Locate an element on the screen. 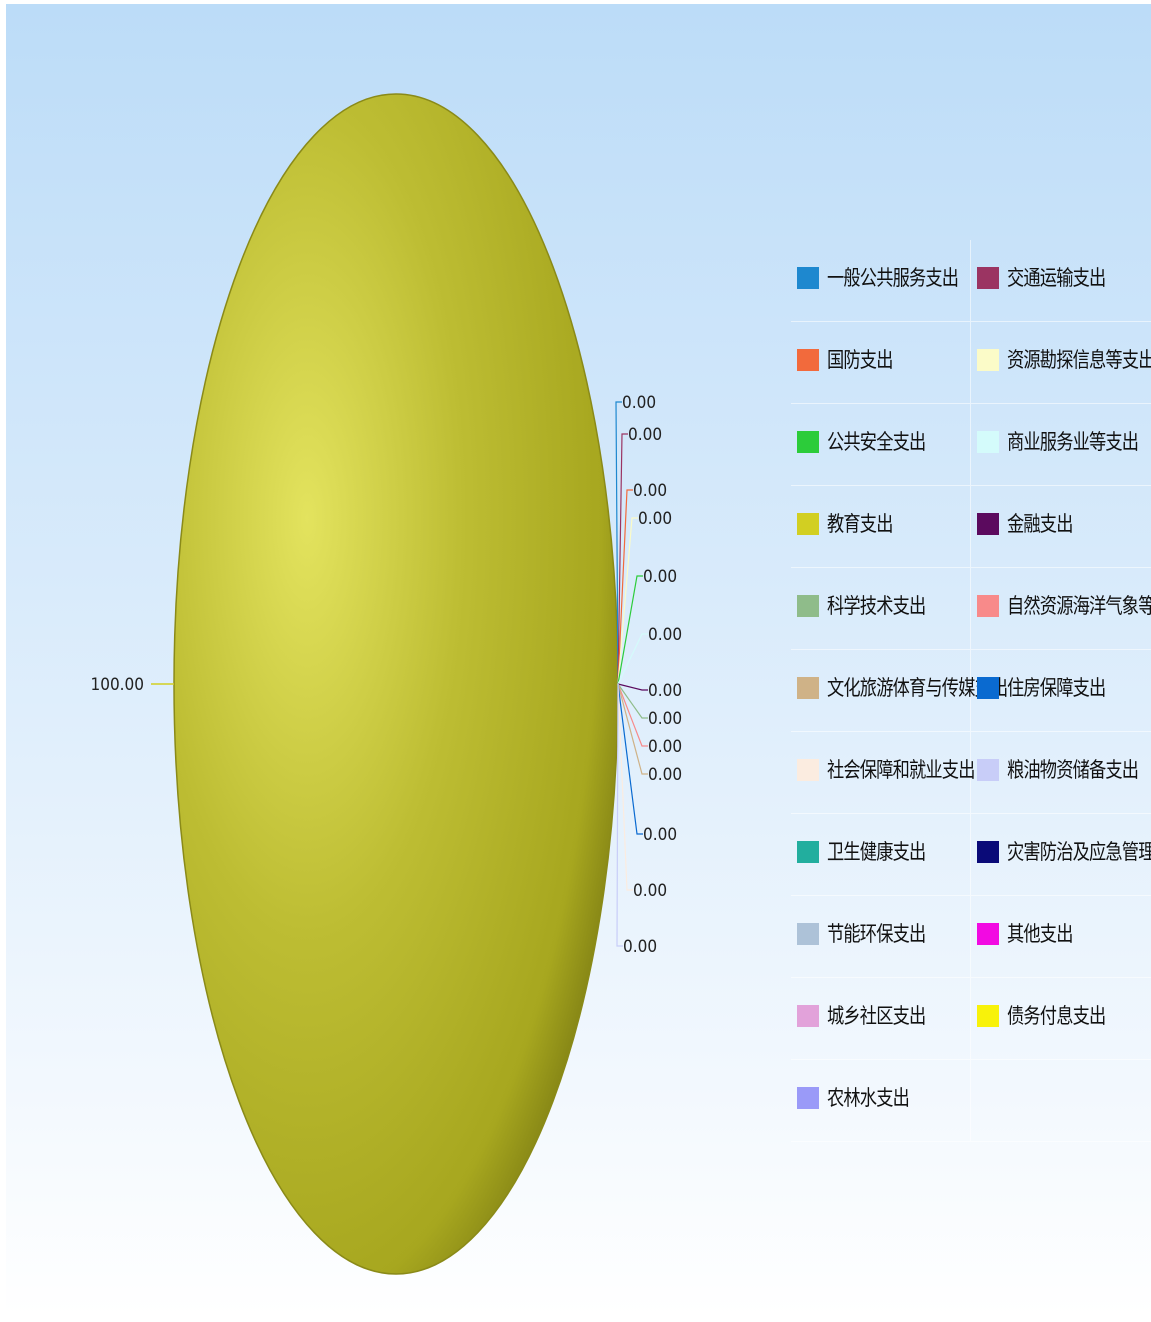 This screenshot has height=1322, width=1151. legend-row: 节能环保支出 其他支出 is located at coordinates (971, 937).